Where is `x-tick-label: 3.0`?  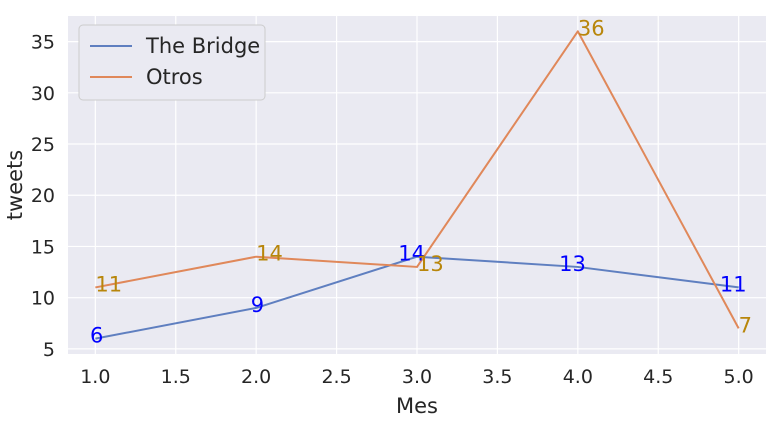 x-tick-label: 3.0 is located at coordinates (417, 377).